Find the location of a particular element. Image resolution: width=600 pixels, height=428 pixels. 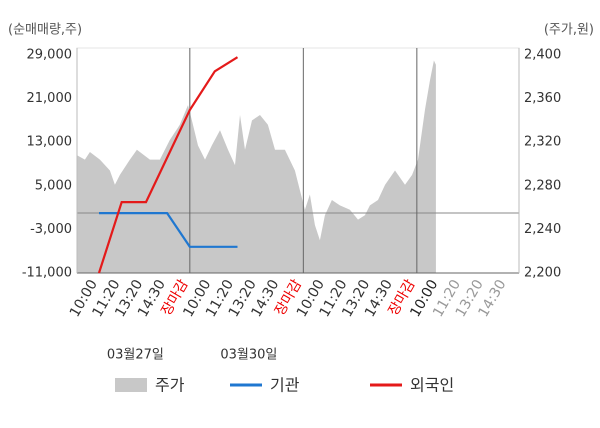

legend-label: 주가 is located at coordinates (170, 385).